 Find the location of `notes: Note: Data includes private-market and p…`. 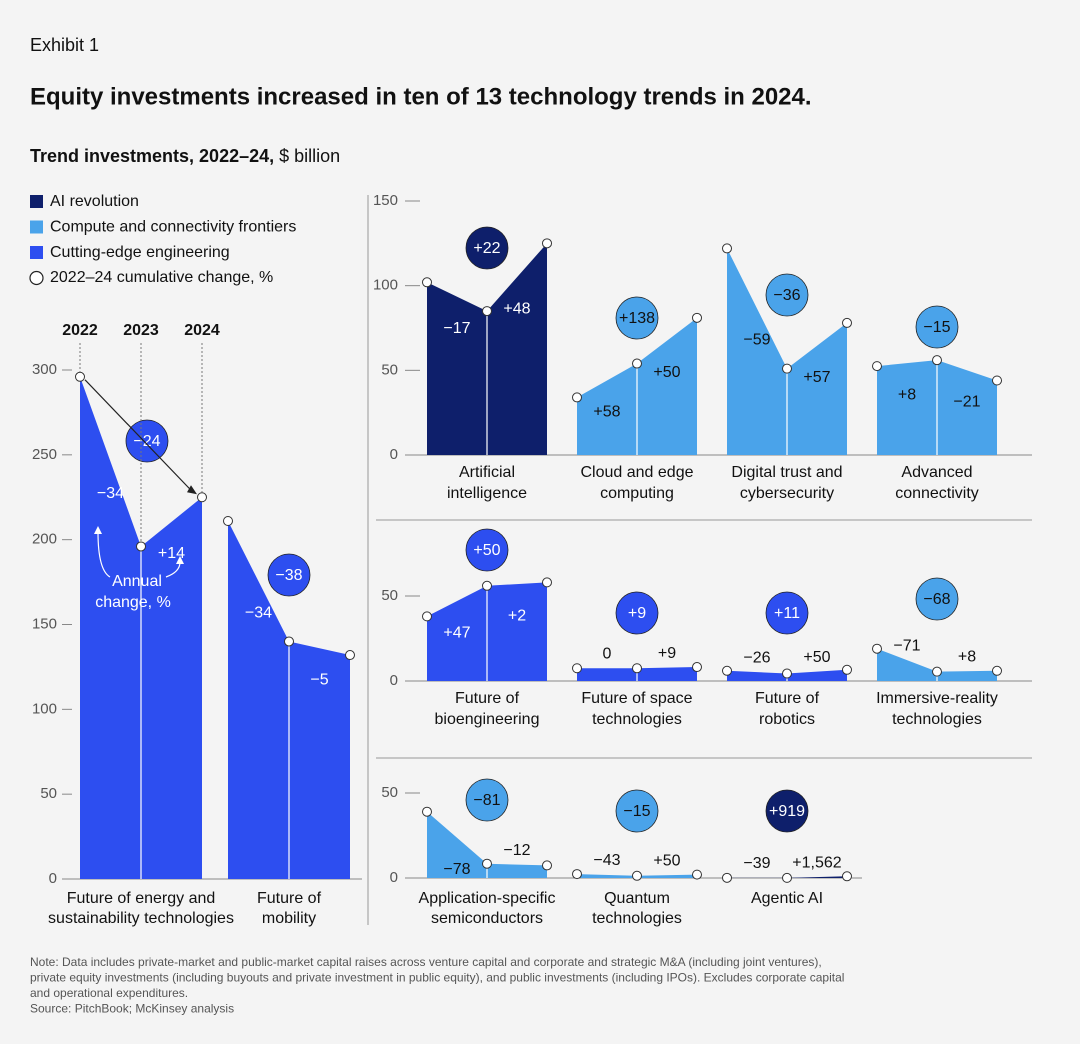

notes: Note: Data includes private-market and p… is located at coordinates (437, 985).